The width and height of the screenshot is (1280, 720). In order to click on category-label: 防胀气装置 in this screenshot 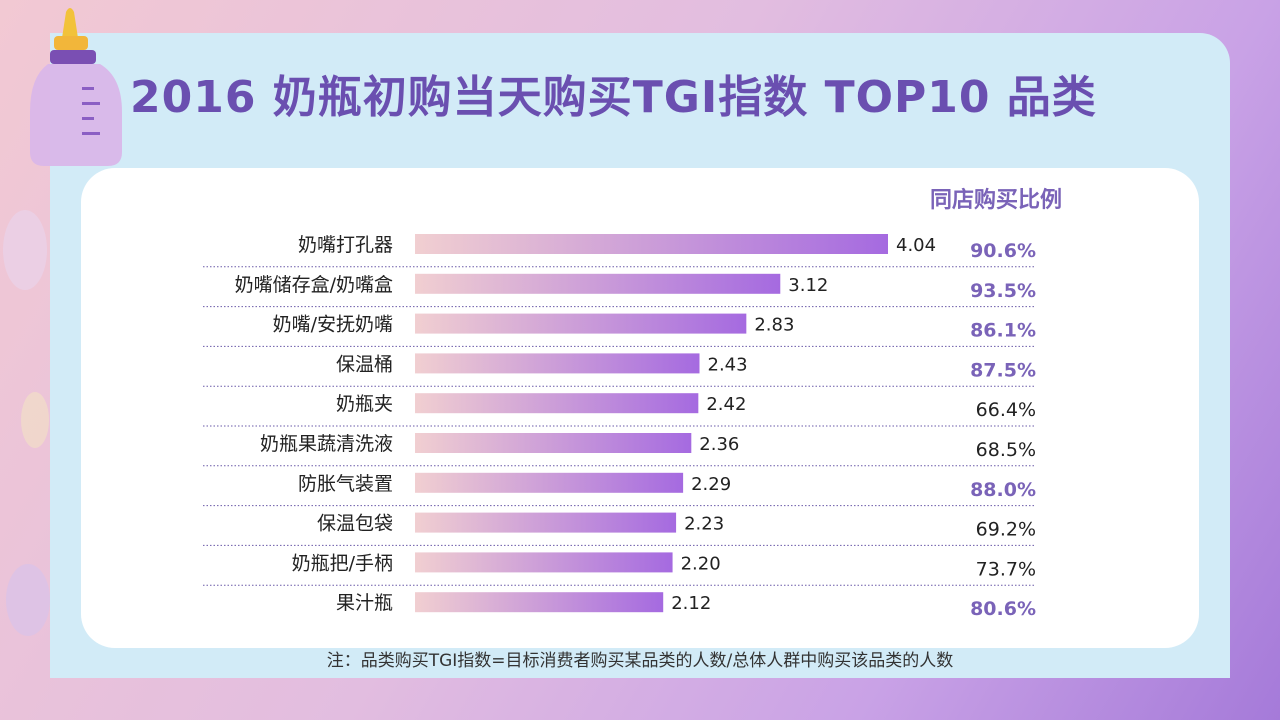, I will do `click(345, 484)`.